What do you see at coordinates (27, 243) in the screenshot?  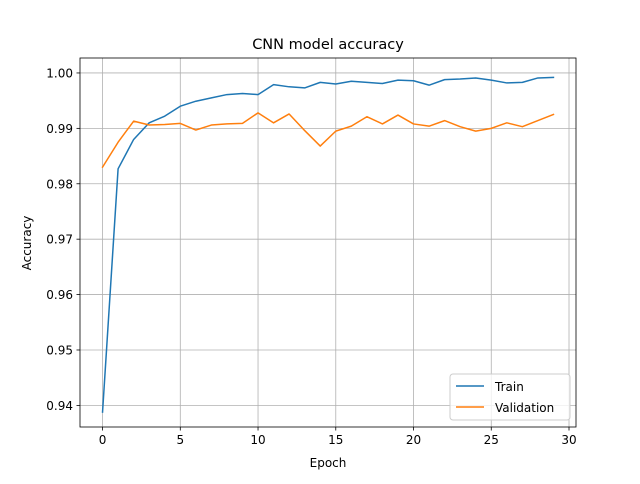 I see `y-axis-label: Accuracy` at bounding box center [27, 243].